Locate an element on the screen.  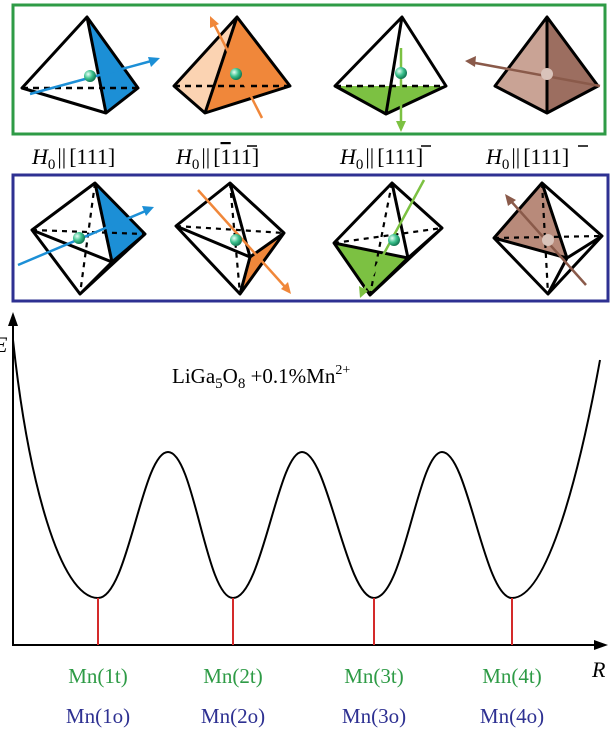
octahedron-orange-icon is located at coordinates (232, 238).